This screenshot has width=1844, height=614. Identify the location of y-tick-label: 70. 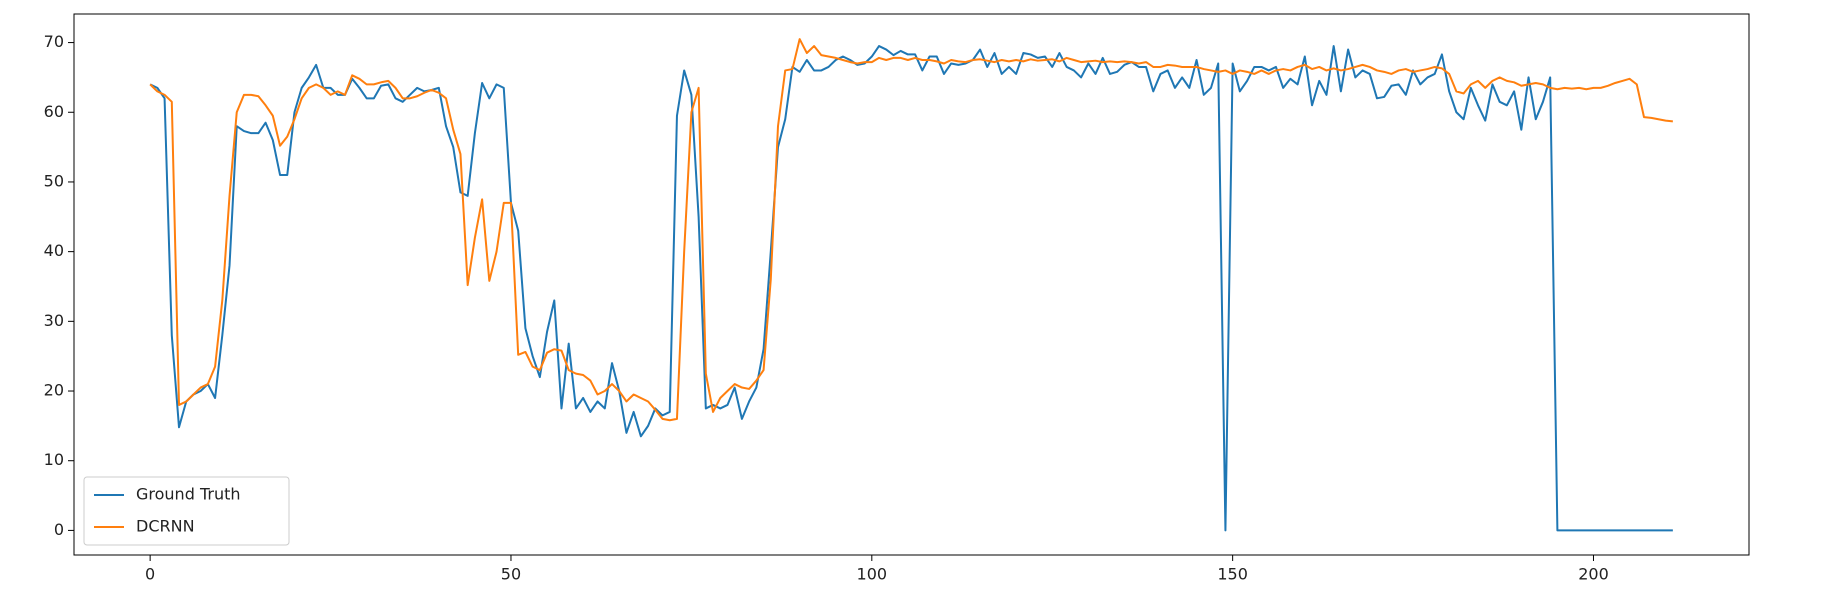
(54, 41).